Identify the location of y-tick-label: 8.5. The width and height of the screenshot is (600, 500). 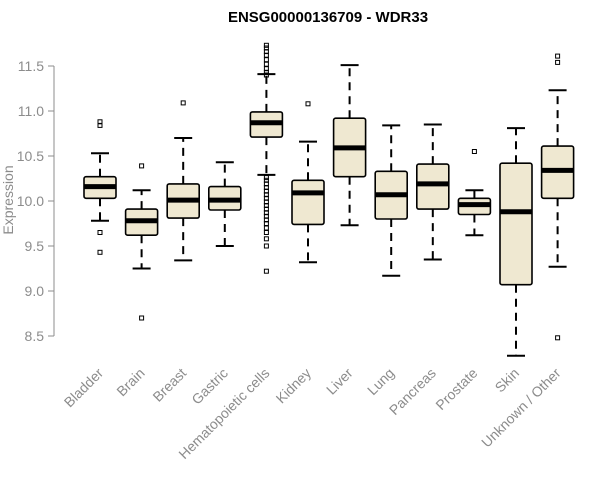
(35, 336).